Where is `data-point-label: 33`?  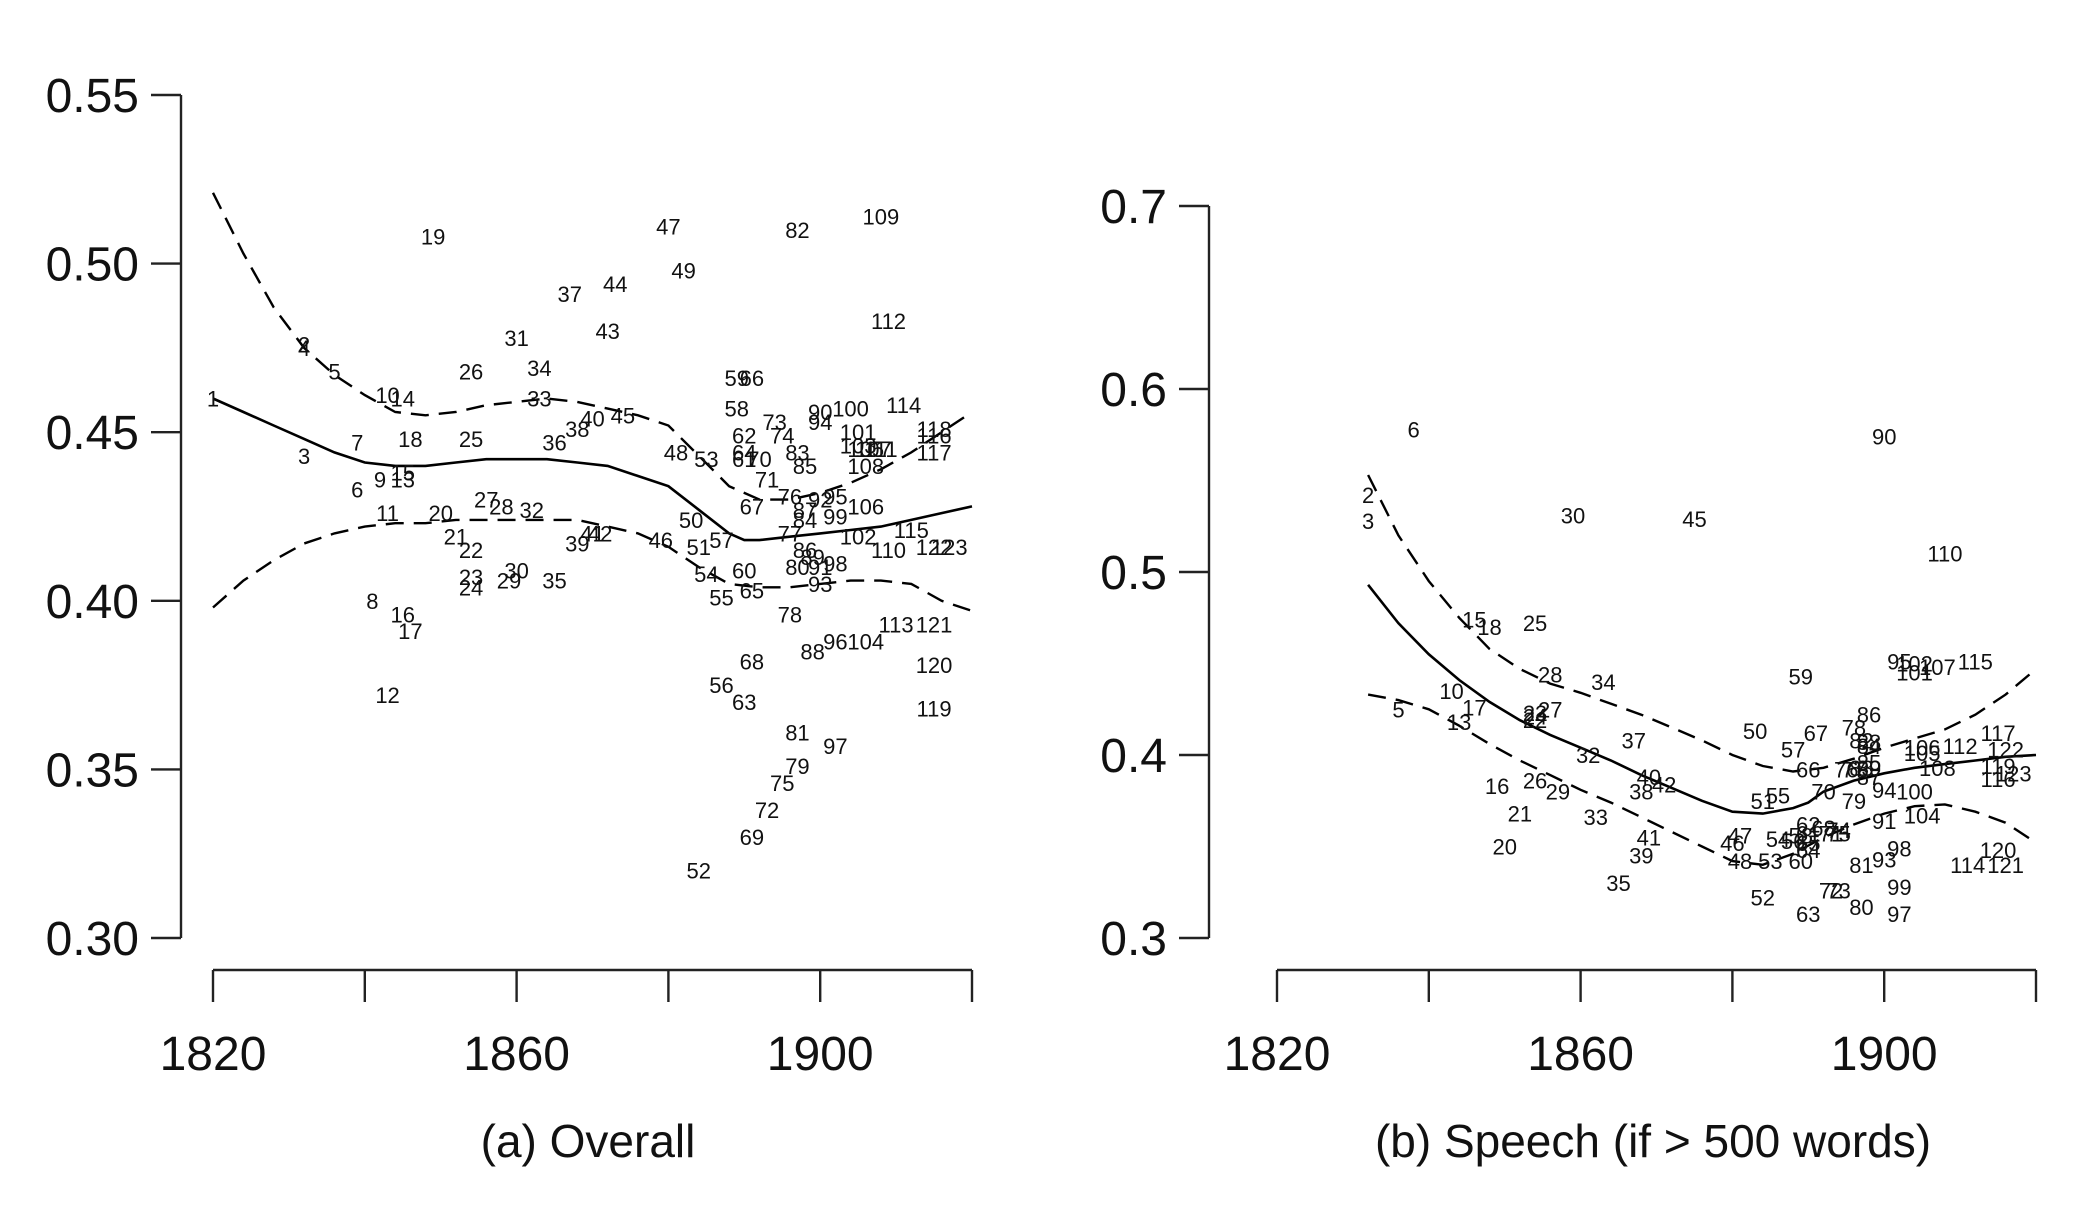
data-point-label: 33 is located at coordinates (1596, 817).